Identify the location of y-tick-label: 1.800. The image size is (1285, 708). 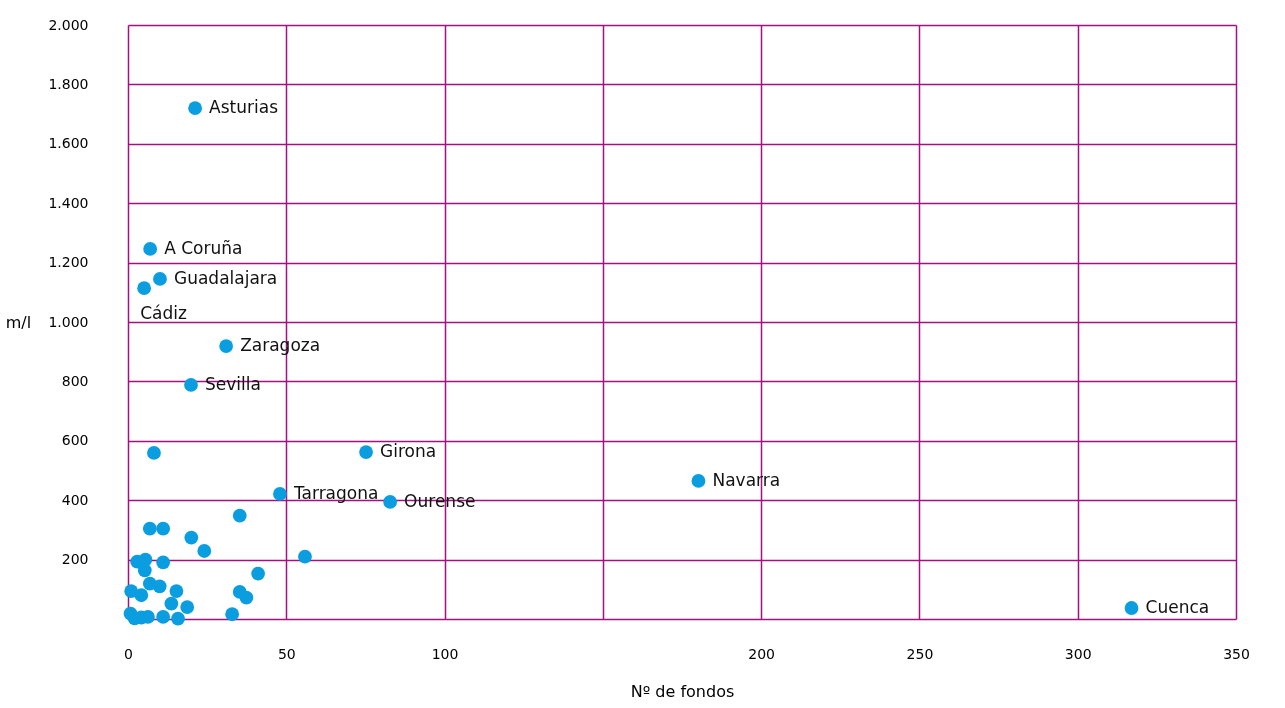
(68, 83).